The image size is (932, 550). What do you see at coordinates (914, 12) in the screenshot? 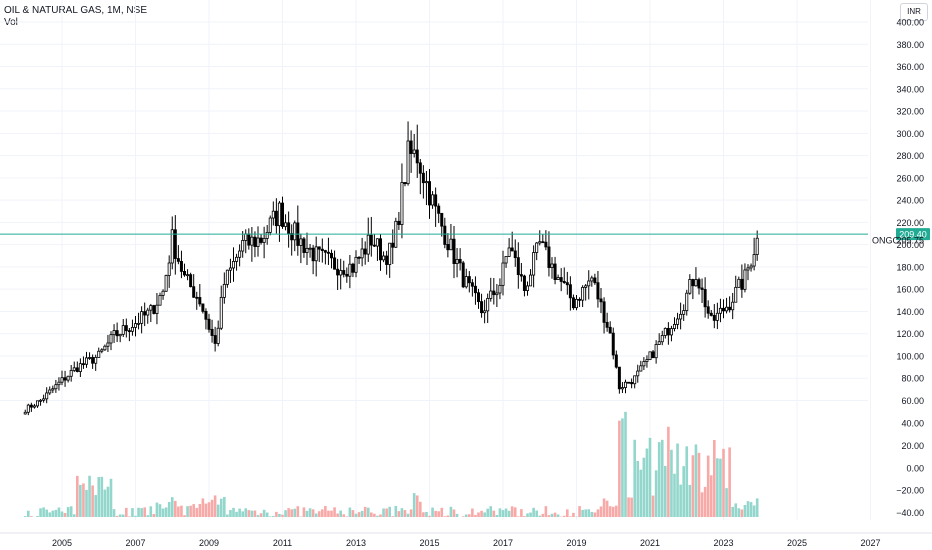
I see `currency-button: INR` at bounding box center [914, 12].